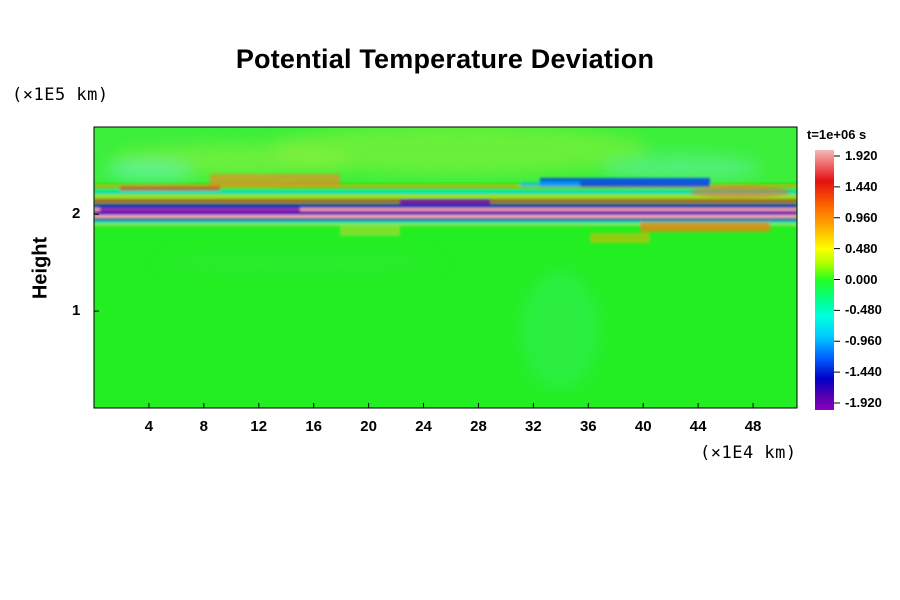  Describe the element at coordinates (423, 426) in the screenshot. I see `x-tick-label: 24` at that location.